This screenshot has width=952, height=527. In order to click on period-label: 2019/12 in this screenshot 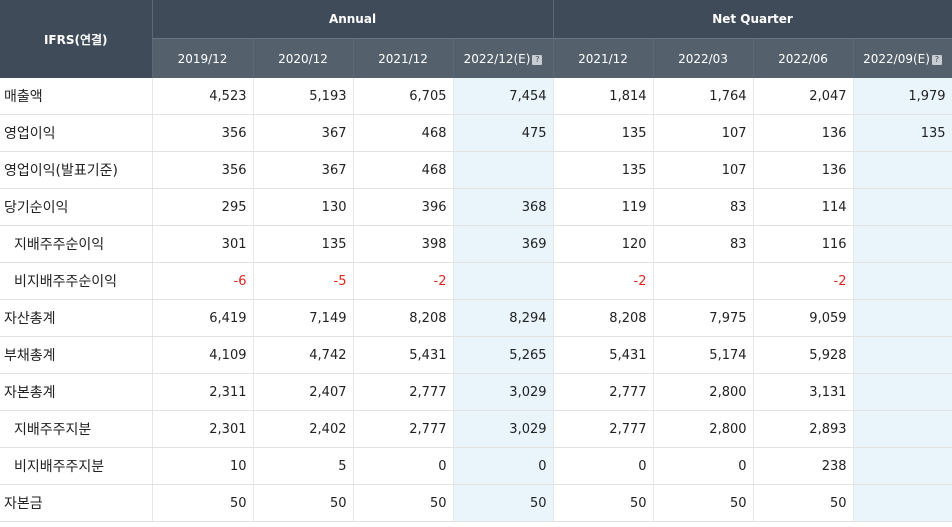, I will do `click(202, 58)`.